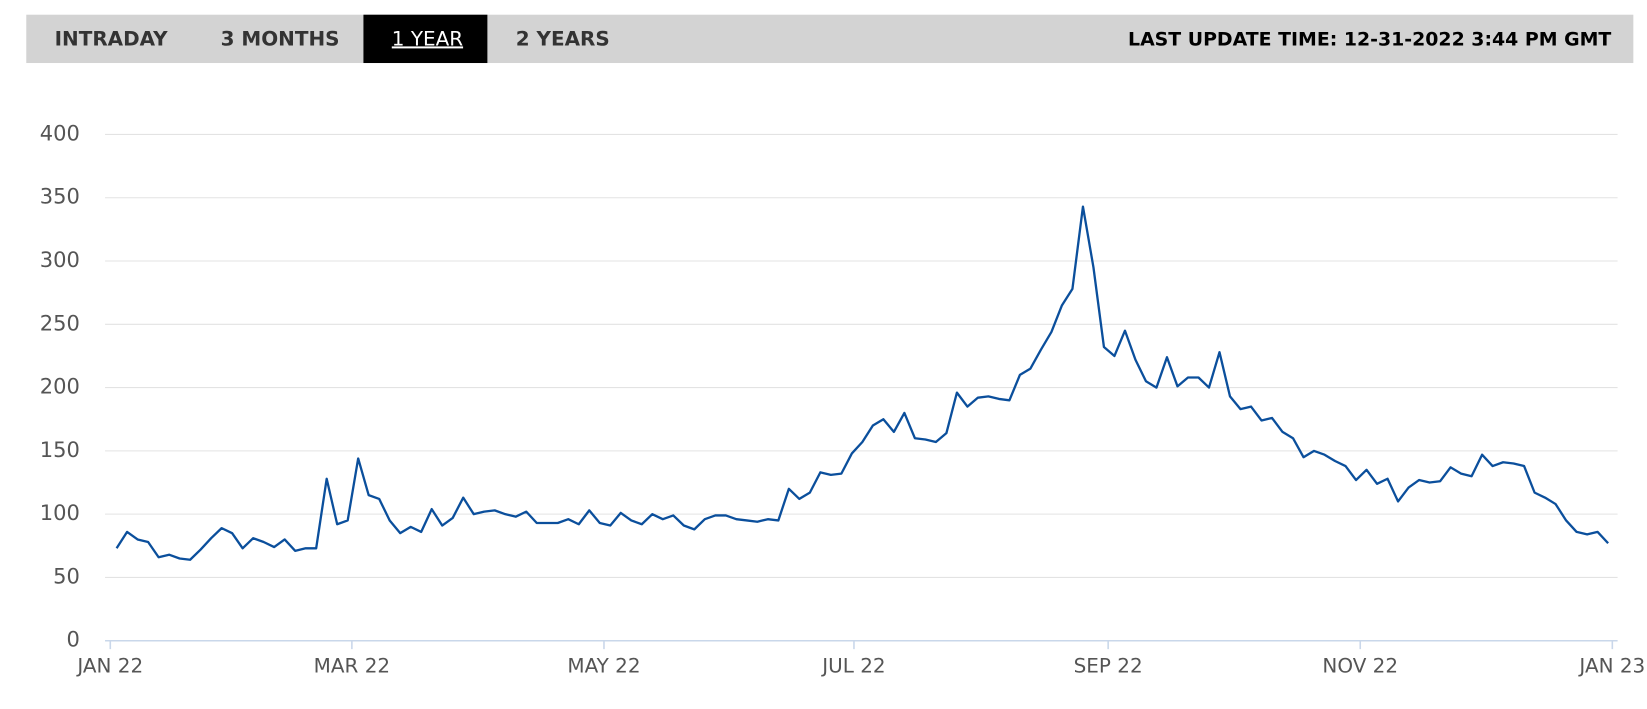 Image resolution: width=1647 pixels, height=709 pixels. Describe the element at coordinates (852, 665) in the screenshot. I see `x-tick-label: JUL 22` at that location.